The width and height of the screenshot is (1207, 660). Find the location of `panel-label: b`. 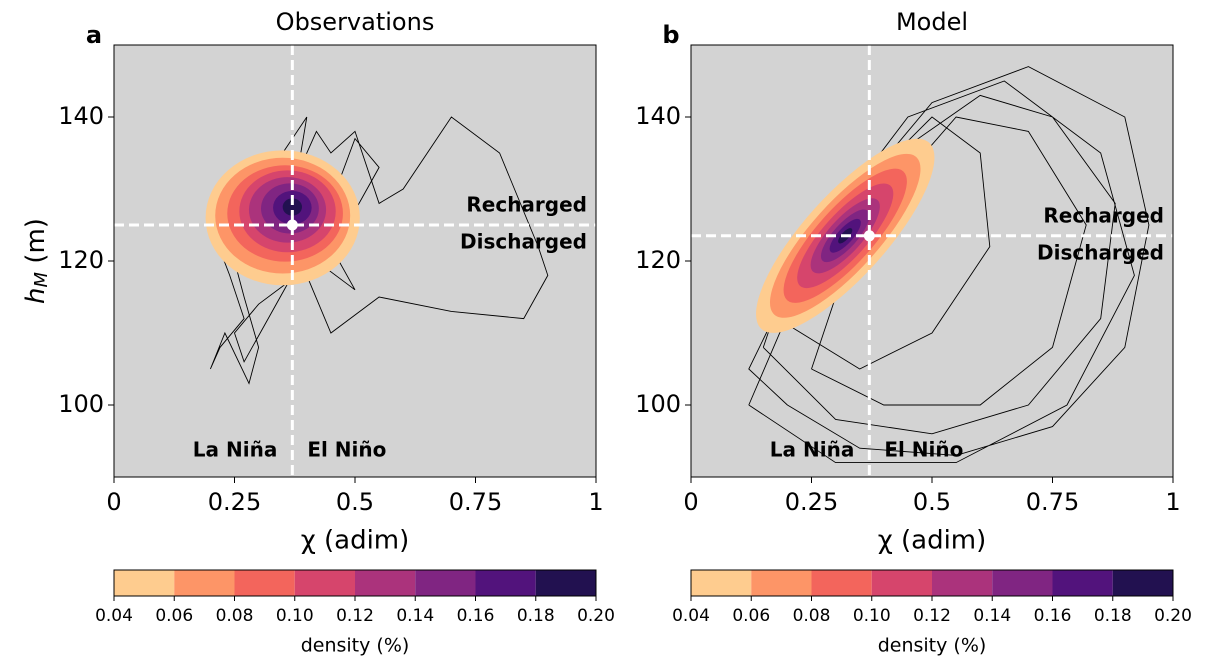

panel-label: b is located at coordinates (670, 35).